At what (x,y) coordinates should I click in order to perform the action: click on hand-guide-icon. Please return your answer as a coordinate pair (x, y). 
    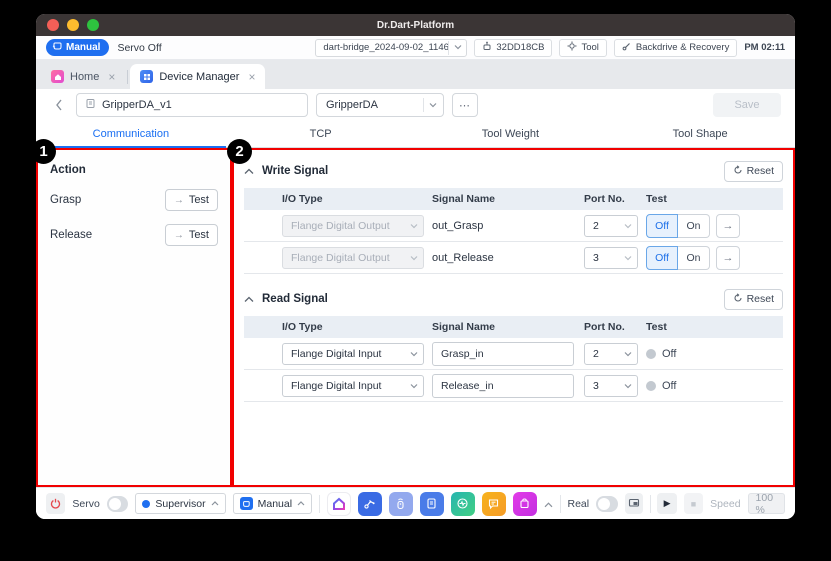
    Looking at the image, I should click on (57, 47).